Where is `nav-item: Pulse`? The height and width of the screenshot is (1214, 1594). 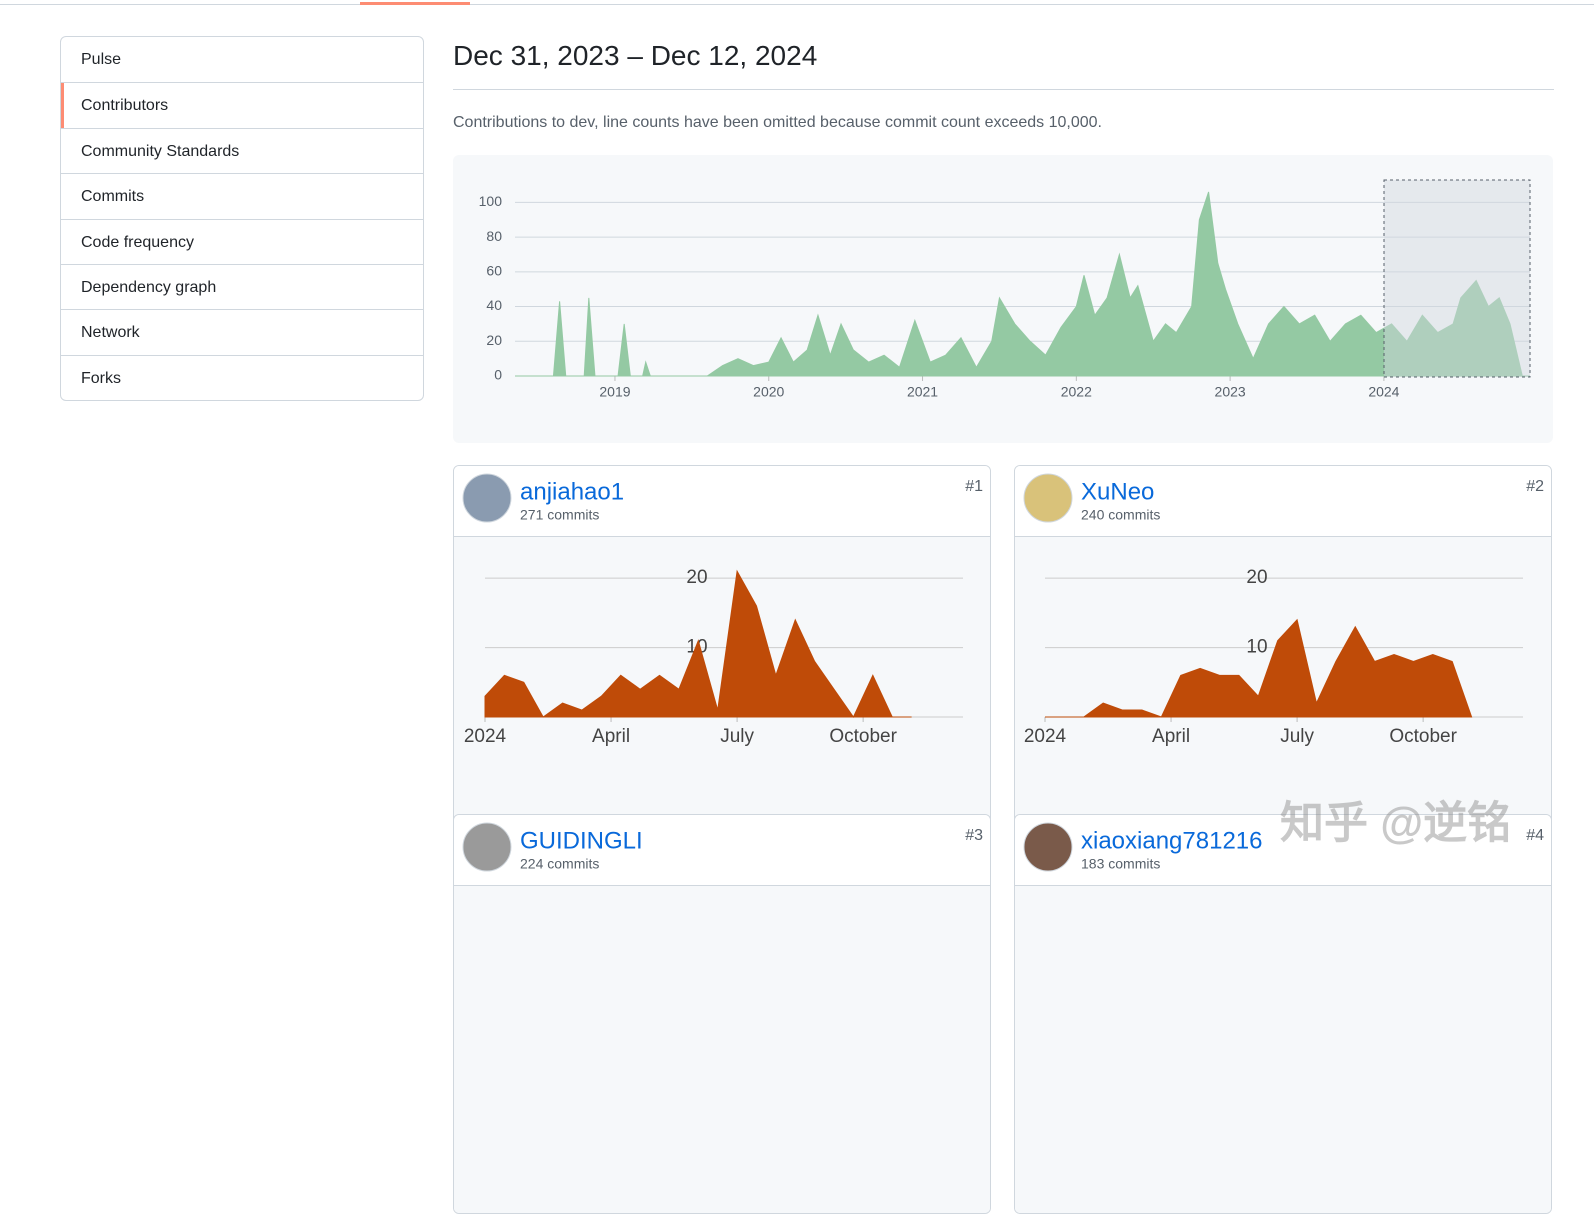 nav-item: Pulse is located at coordinates (101, 59).